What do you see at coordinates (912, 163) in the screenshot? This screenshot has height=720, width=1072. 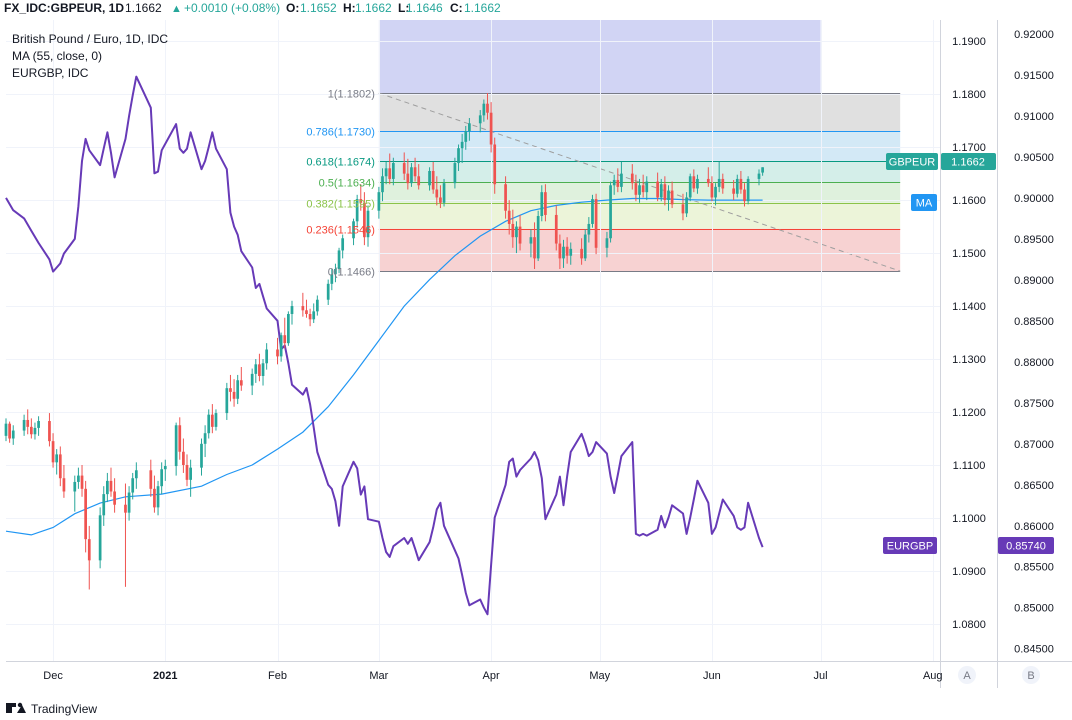 I see `gbpeur-name-text: GBPEUR` at bounding box center [912, 163].